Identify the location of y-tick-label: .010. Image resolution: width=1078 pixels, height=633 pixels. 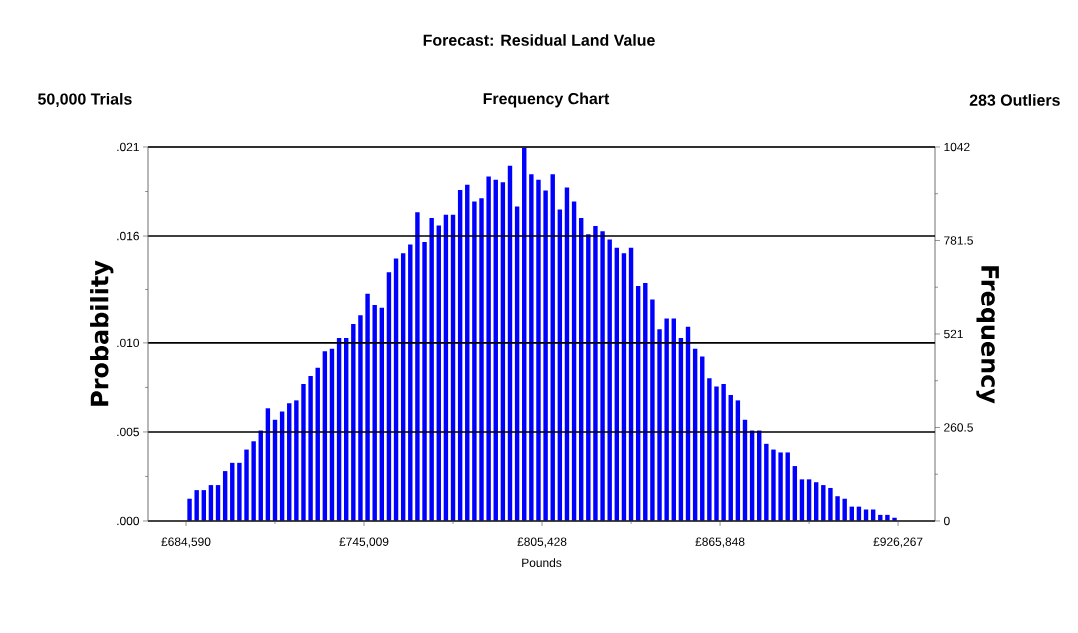
(128, 343).